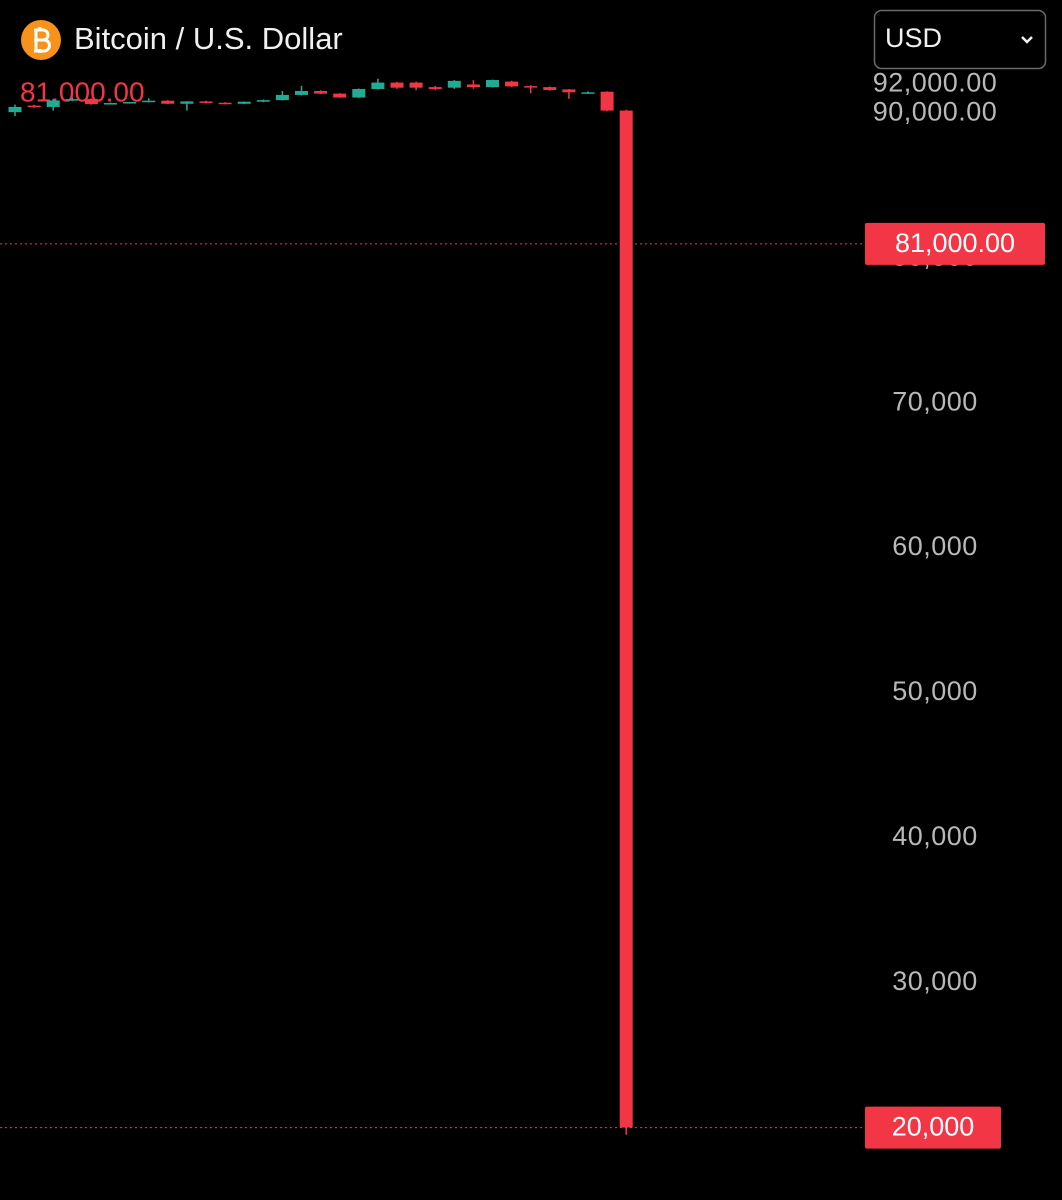  What do you see at coordinates (935, 546) in the screenshot?
I see `y-tick-label: 60,000` at bounding box center [935, 546].